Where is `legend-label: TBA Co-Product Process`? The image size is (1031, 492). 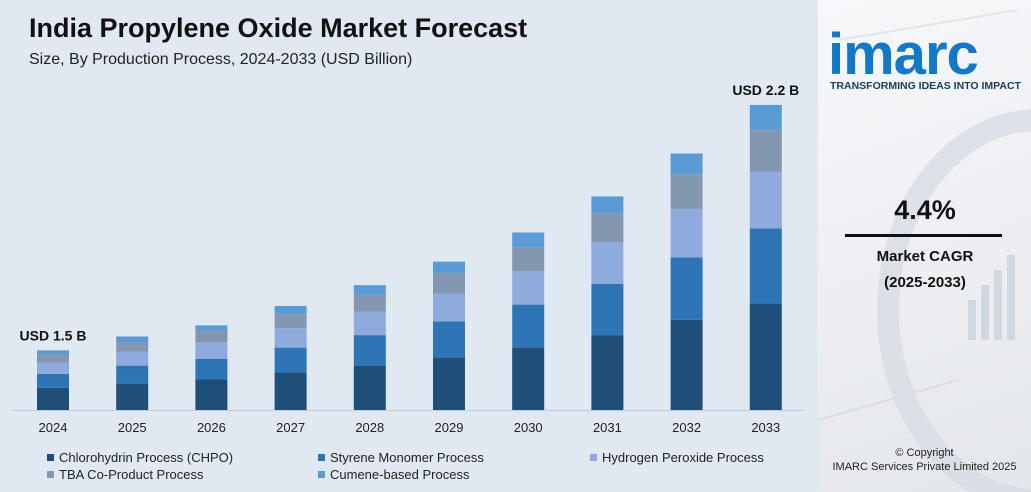 legend-label: TBA Co-Product Process is located at coordinates (131, 474).